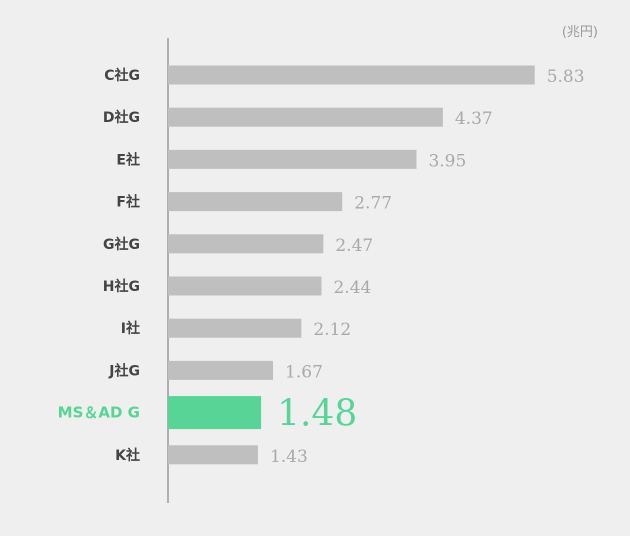  I want to click on value-label: 2.47, so click(354, 246).